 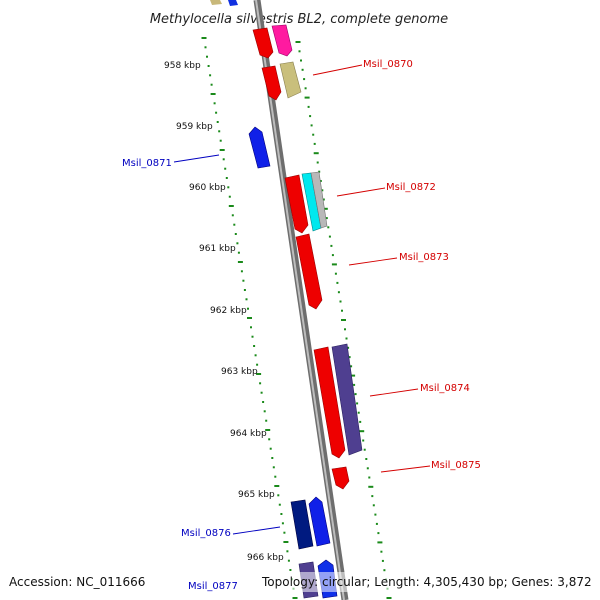 I want to click on gene-msil-0872-c, so click(x=319, y=200).